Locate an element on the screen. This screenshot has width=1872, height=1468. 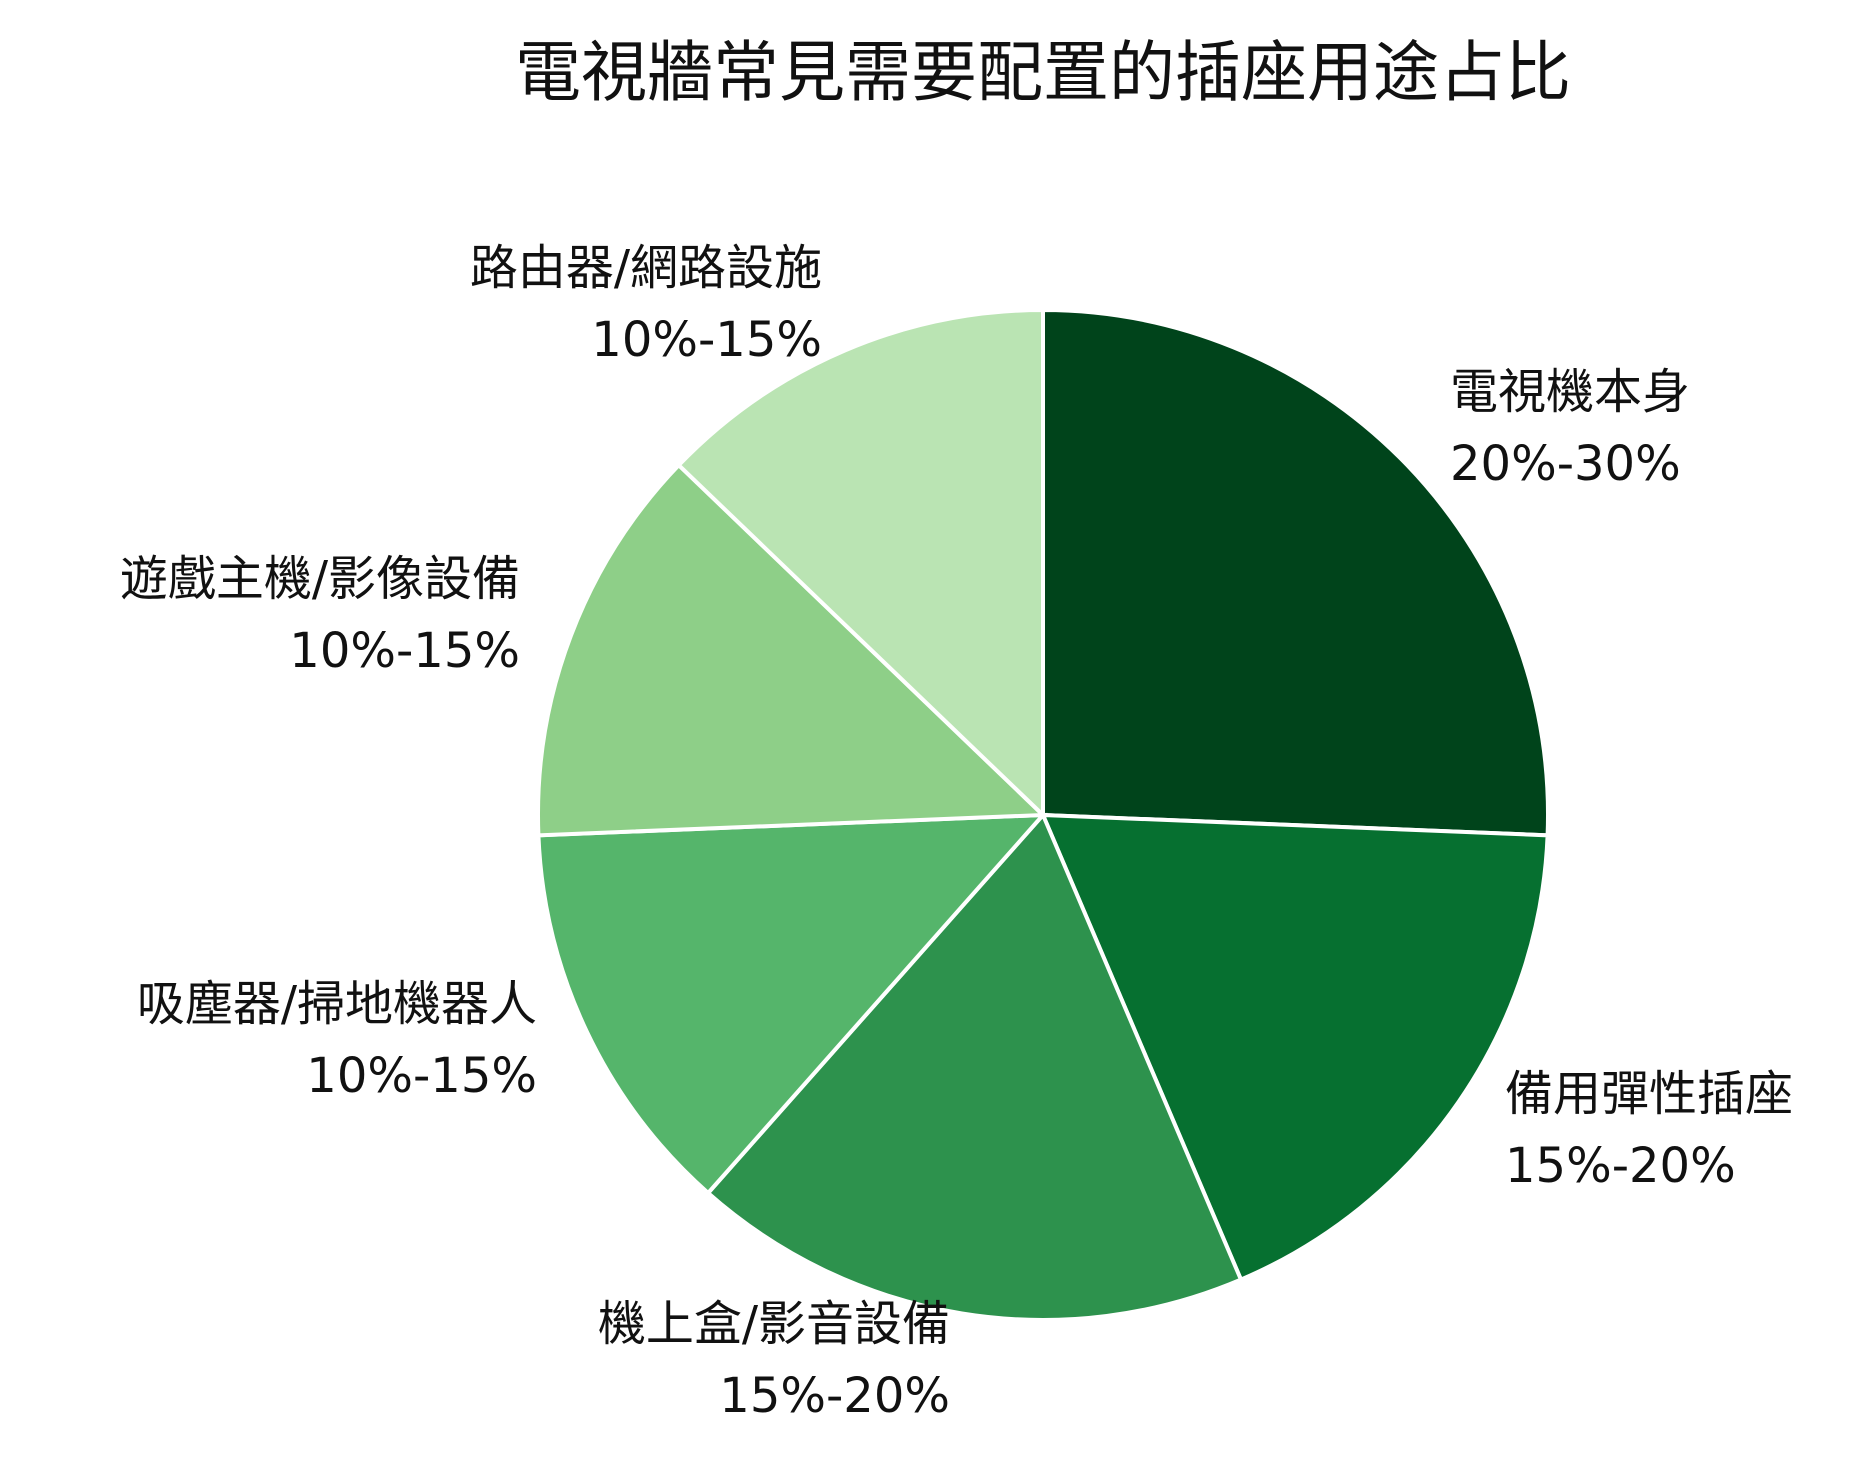
slice-value-label: 20%-30% is located at coordinates (1565, 464).